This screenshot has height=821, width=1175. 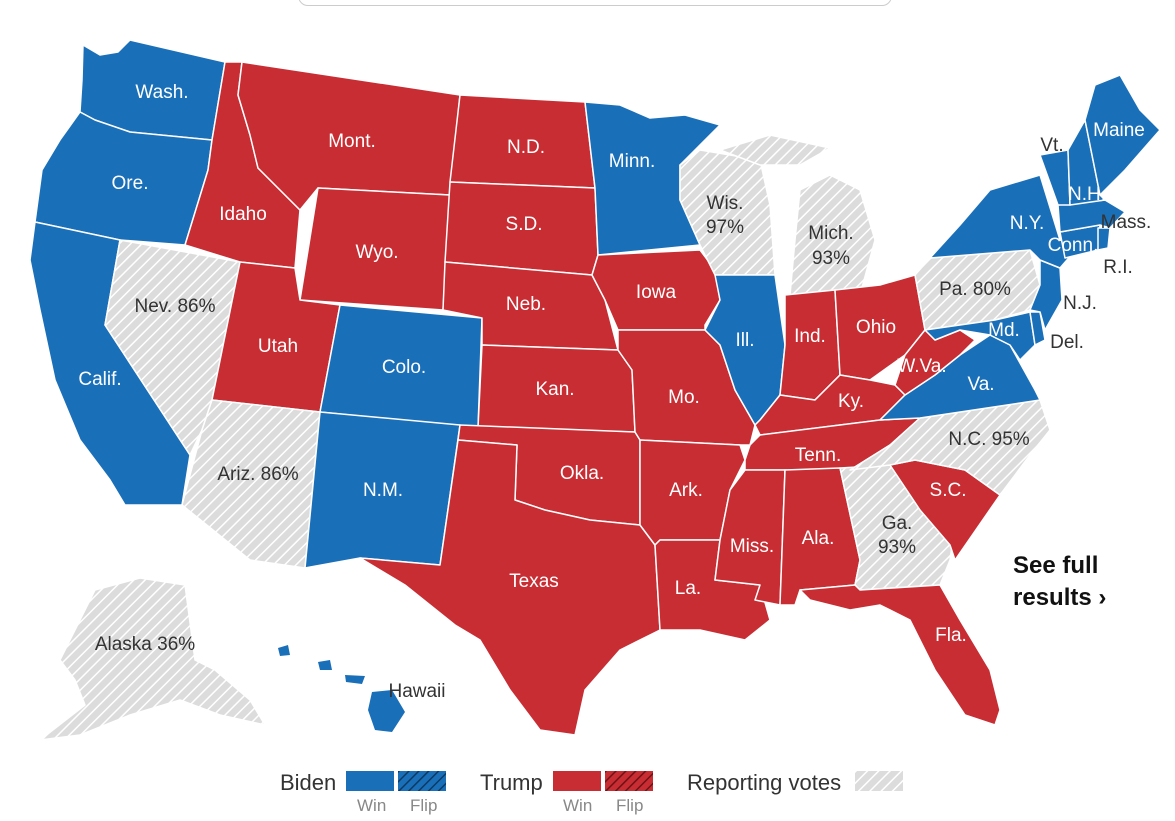 What do you see at coordinates (511, 782) in the screenshot?
I see `legend-trump-label: Trump` at bounding box center [511, 782].